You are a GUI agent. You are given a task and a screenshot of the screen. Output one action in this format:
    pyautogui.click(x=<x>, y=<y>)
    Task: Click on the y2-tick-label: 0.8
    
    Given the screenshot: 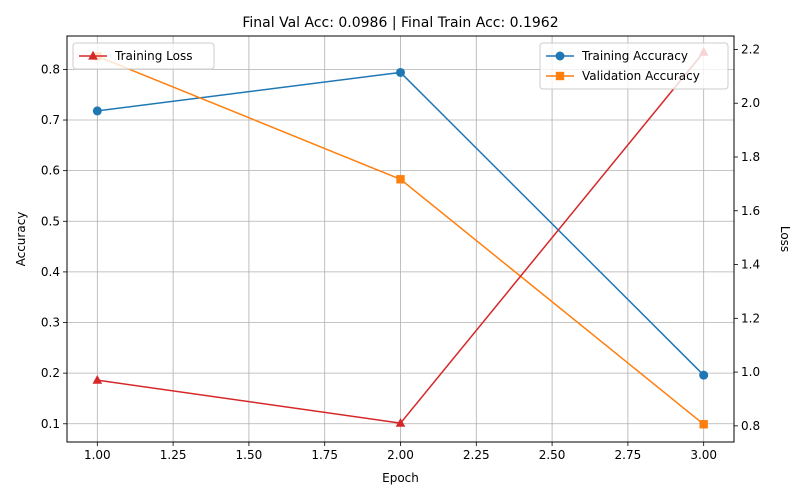 What is the action you would take?
    pyautogui.click(x=750, y=426)
    